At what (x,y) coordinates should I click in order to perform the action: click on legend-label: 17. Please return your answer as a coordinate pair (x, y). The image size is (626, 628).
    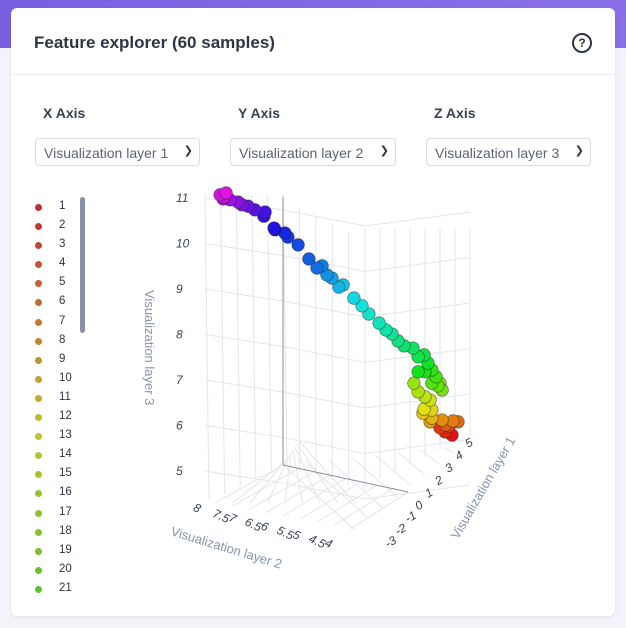
    Looking at the image, I should click on (65, 511).